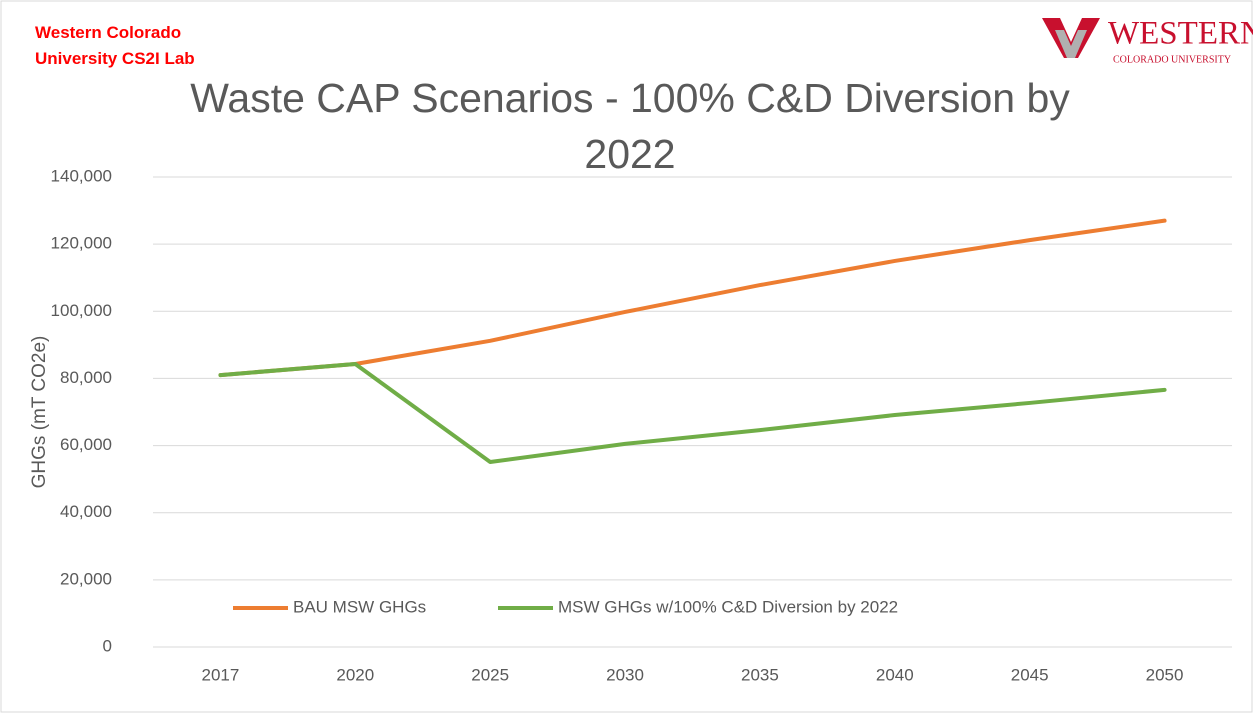 This screenshot has height=713, width=1253. Describe the element at coordinates (81, 175) in the screenshot. I see `y-tick-label: 140,000` at that location.